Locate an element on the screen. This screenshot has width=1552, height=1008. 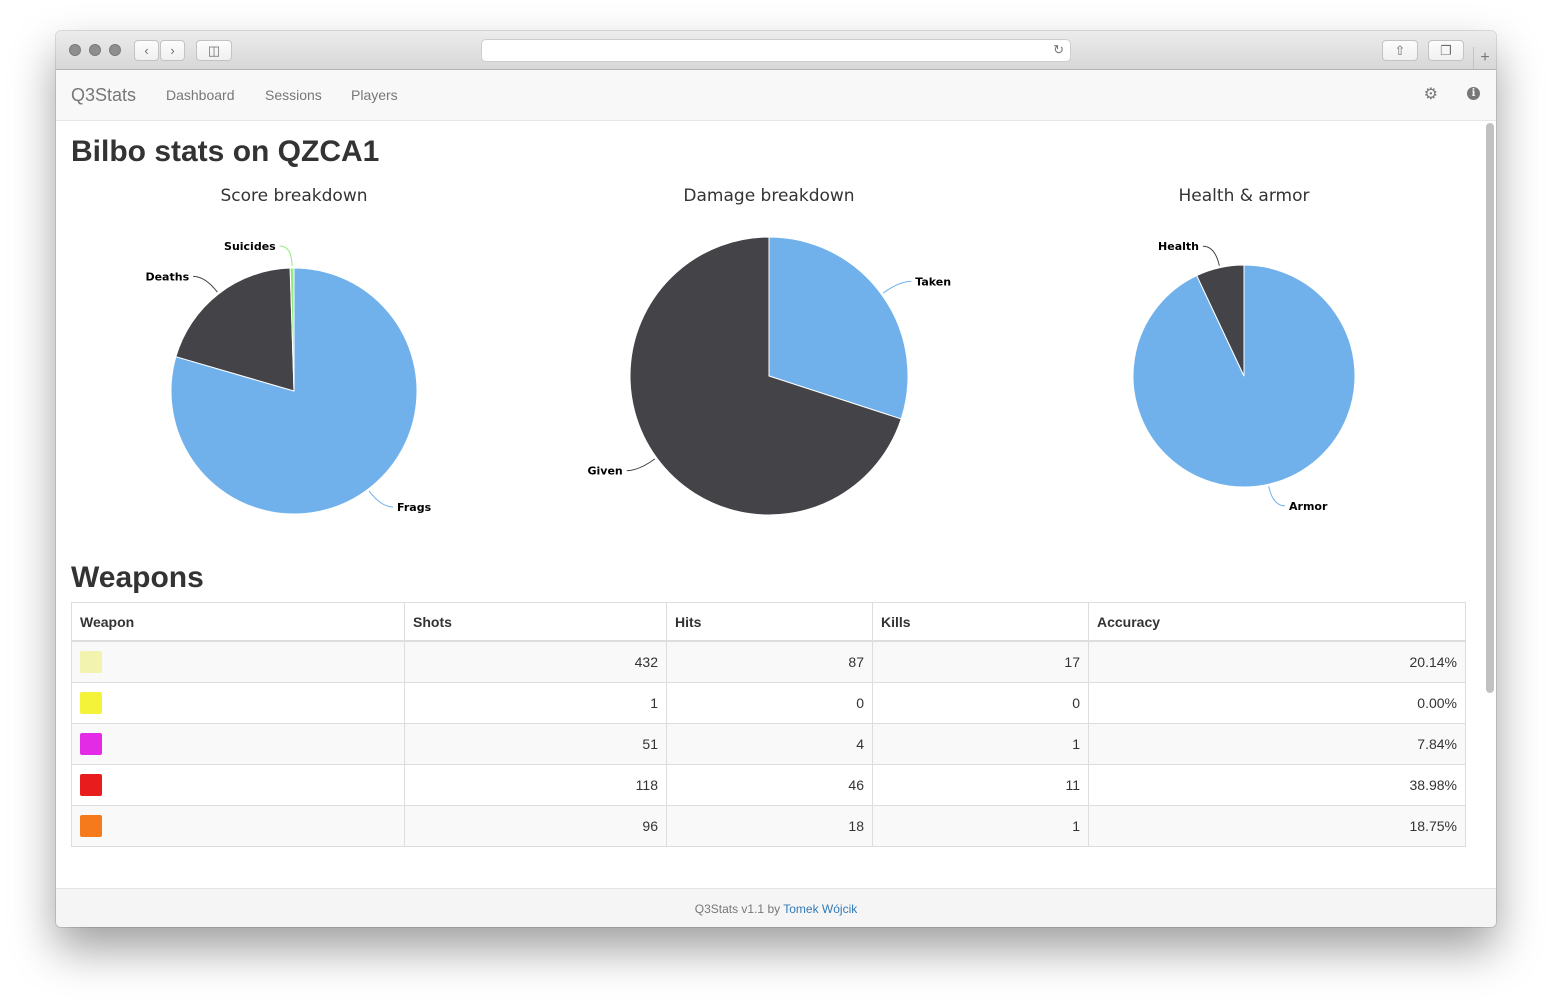
hits-cell: 46 is located at coordinates (769, 785).